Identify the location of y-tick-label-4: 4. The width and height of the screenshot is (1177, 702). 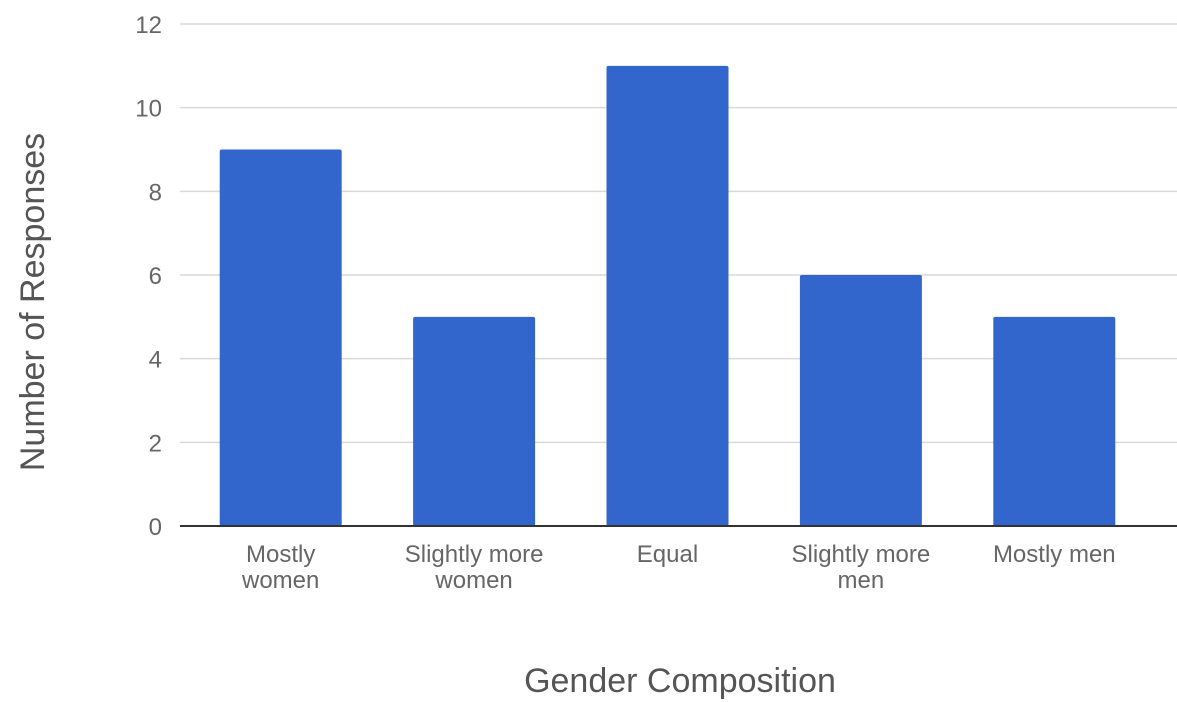
(155, 360).